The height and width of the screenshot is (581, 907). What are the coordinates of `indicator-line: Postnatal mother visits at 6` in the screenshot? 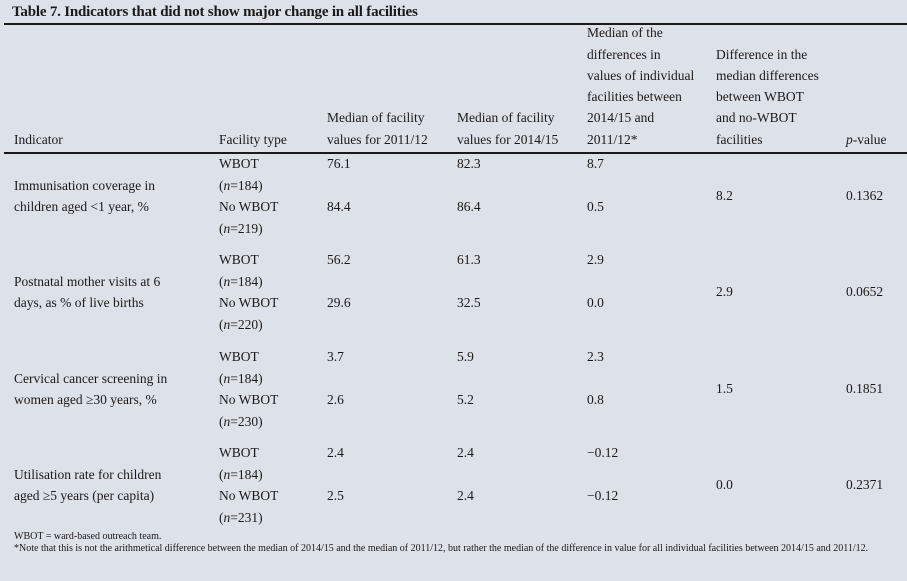 It's located at (87, 281).